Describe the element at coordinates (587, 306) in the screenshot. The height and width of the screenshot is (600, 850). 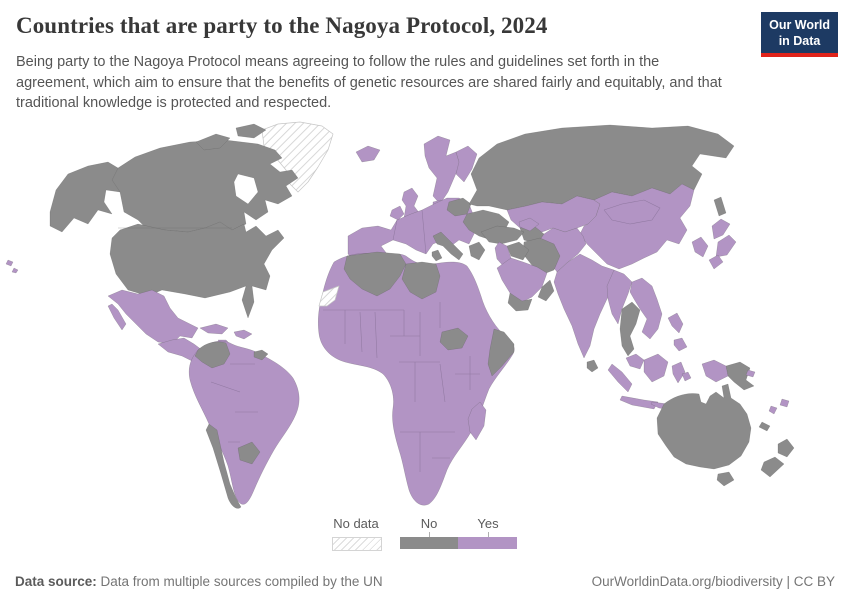
I see `country-india` at that location.